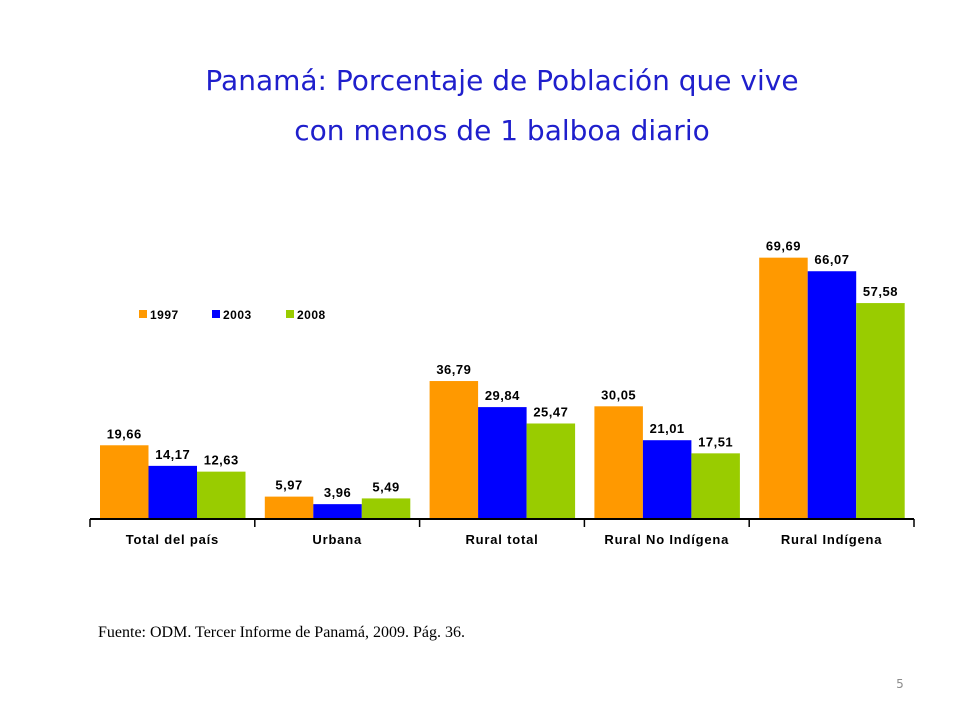 The height and width of the screenshot is (720, 960). Describe the element at coordinates (715, 441) in the screenshot. I see `data-label-2008-4: 17,51` at that location.